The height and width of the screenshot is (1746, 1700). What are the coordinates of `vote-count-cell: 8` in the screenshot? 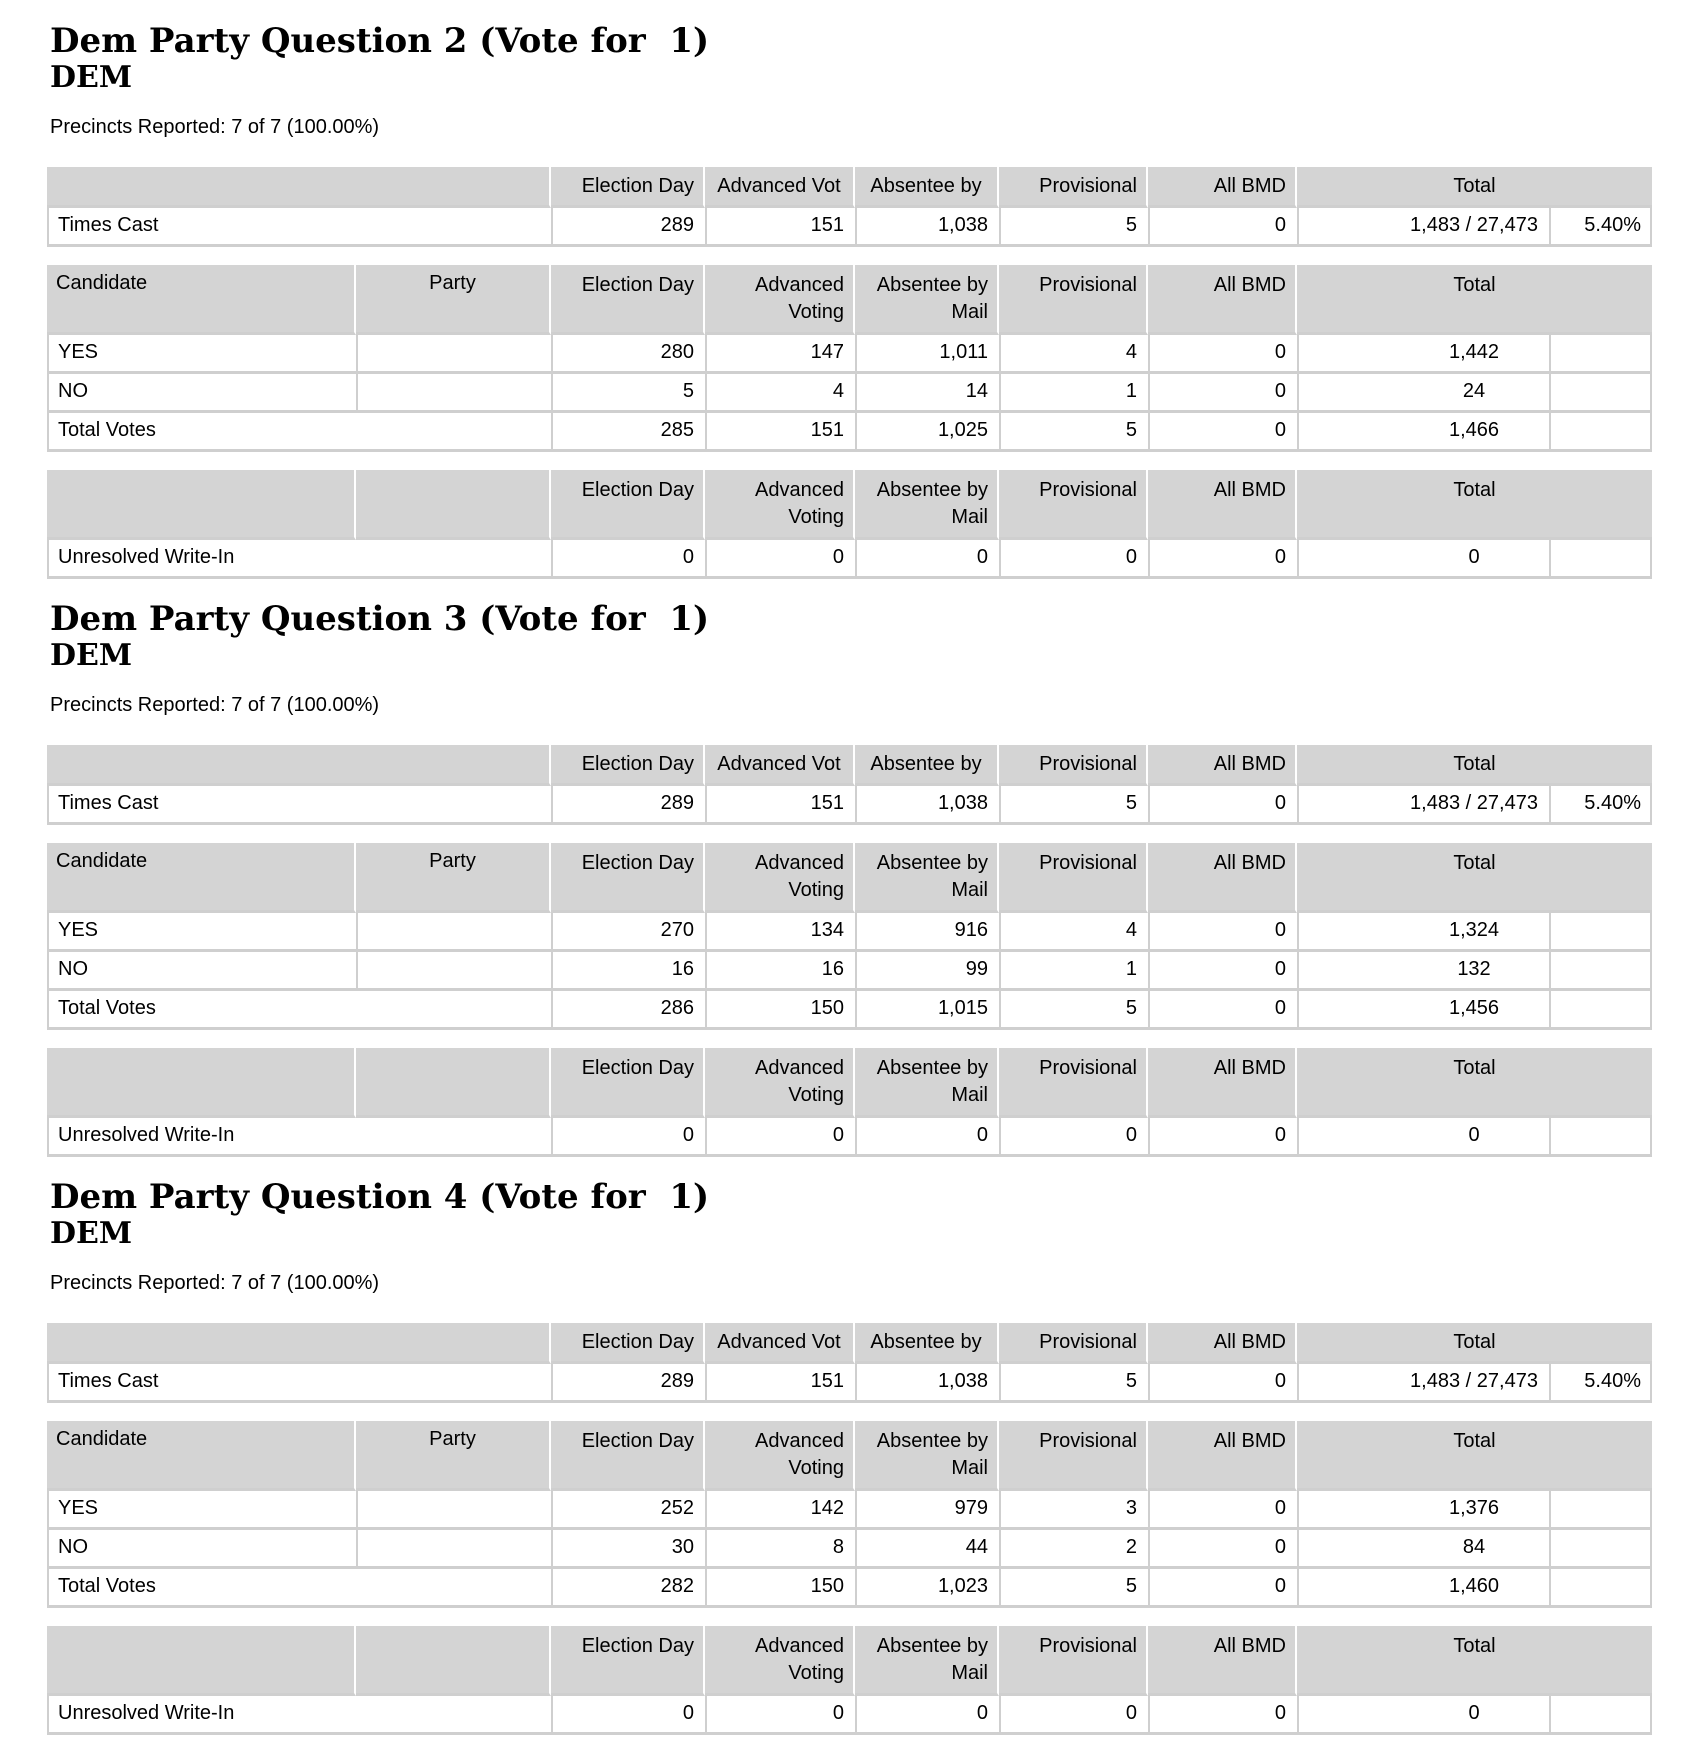 It's located at (780, 1549).